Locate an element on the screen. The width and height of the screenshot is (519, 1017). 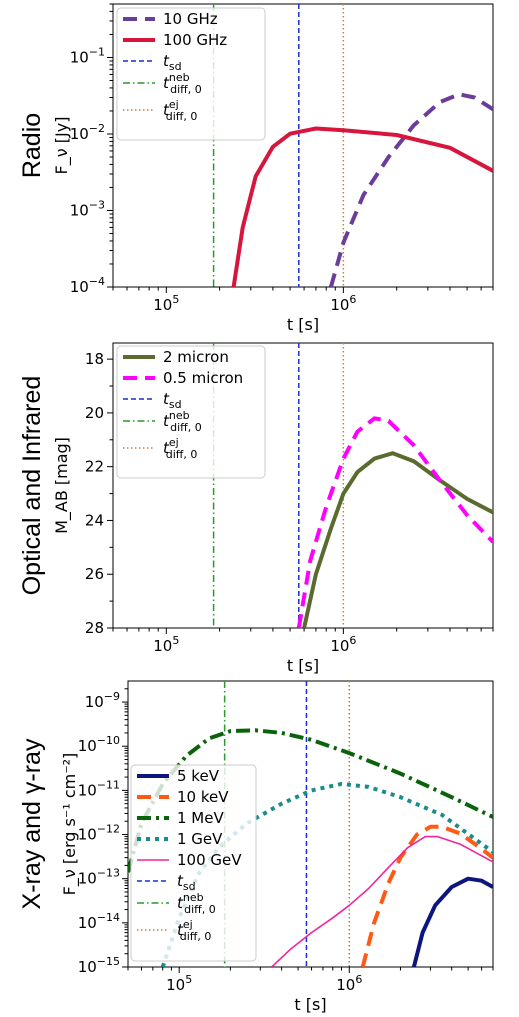
y-axis-label: F_ν [erg s⁻¹ cm⁻²] is located at coordinates (70, 824).